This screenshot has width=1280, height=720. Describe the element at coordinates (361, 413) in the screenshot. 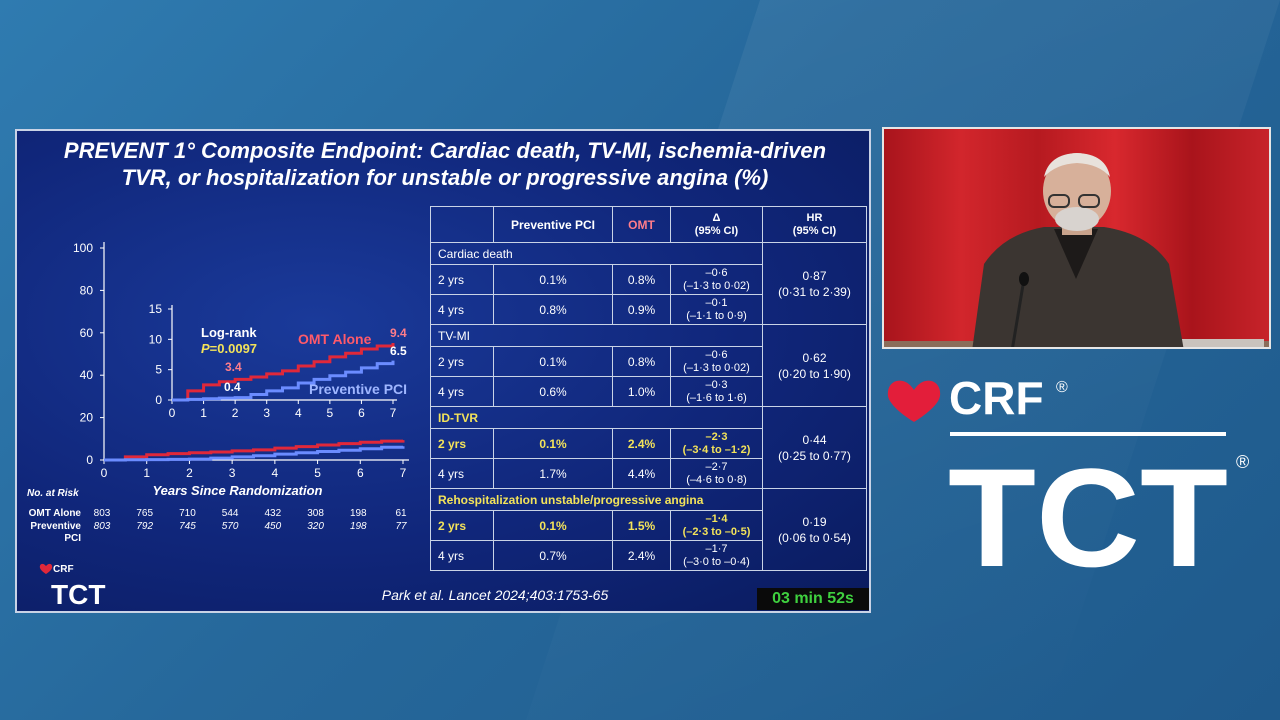

I see `inset-x-tick-label: 6` at that location.